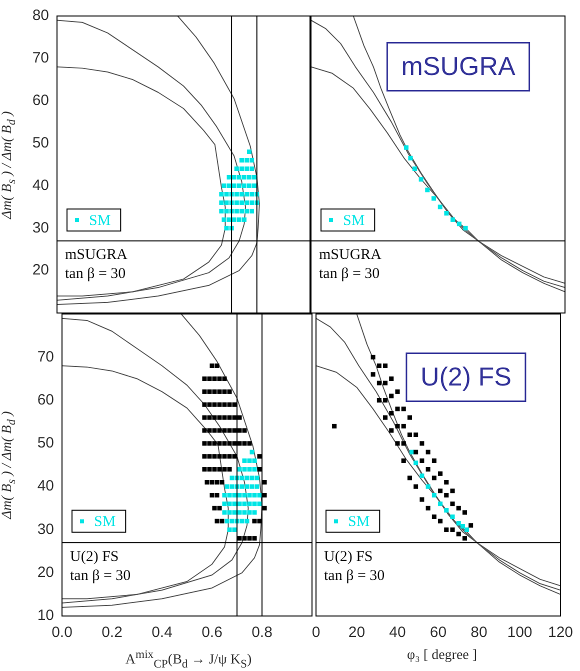  What do you see at coordinates (438, 633) in the screenshot?
I see `x-tick-label: 60` at bounding box center [438, 633].